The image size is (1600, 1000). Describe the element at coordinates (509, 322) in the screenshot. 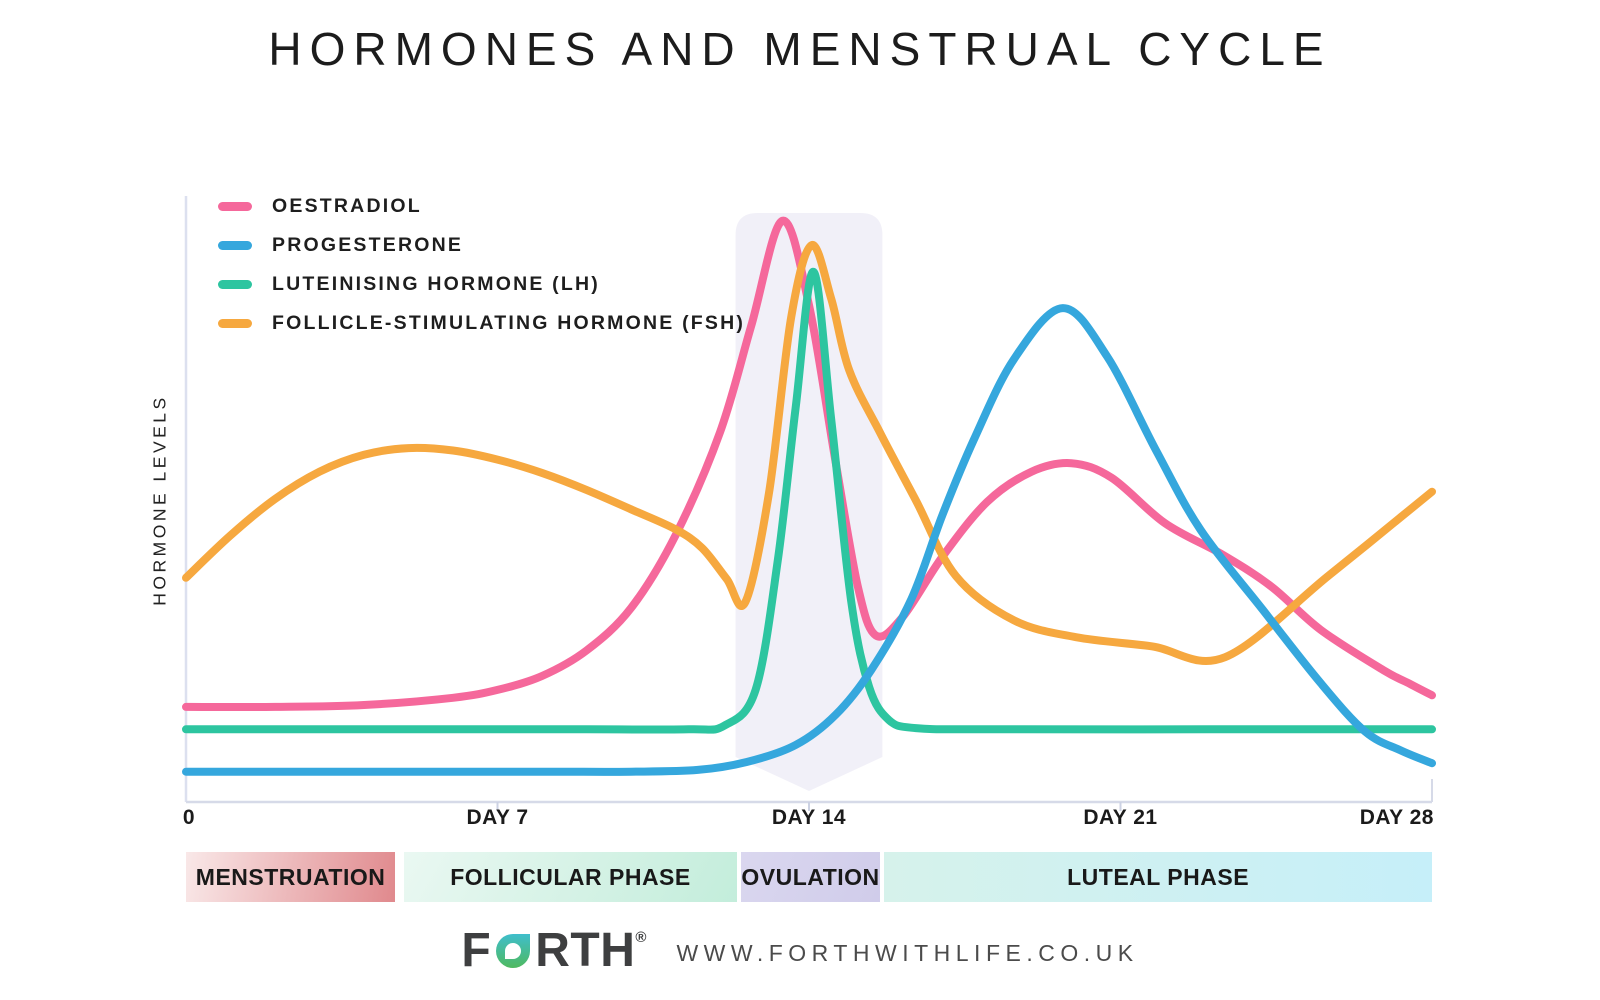

I see `legend-label: FOLLICLE-STIMULATING HORMONE (FSH)` at that location.